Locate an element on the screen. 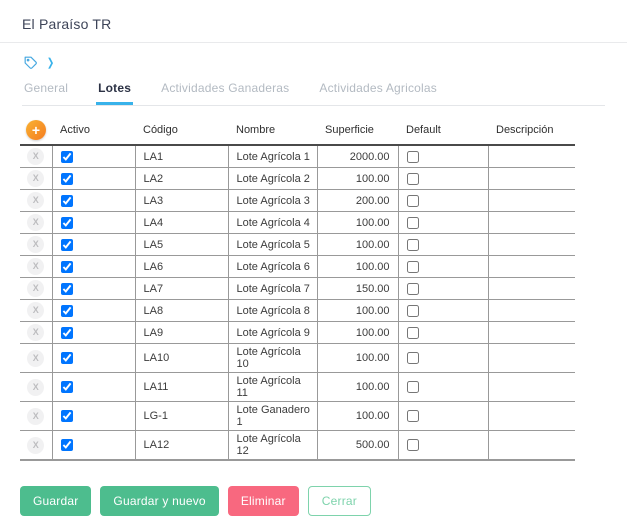 The height and width of the screenshot is (516, 627). codigo-cell: LA3 is located at coordinates (181, 200).